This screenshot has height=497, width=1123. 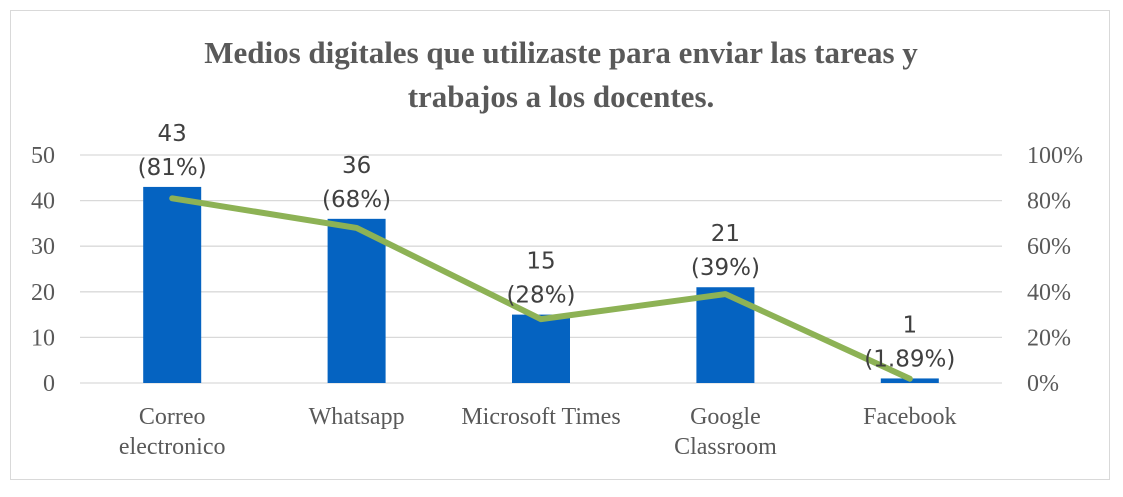 What do you see at coordinates (1049, 293) in the screenshot?
I see `right-tick-label: 40%` at bounding box center [1049, 293].